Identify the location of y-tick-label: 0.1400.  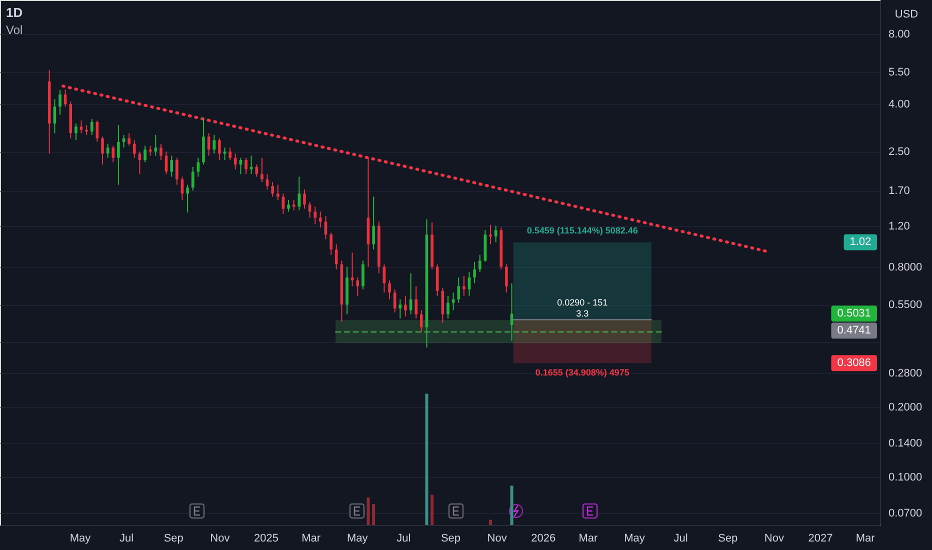
(905, 443).